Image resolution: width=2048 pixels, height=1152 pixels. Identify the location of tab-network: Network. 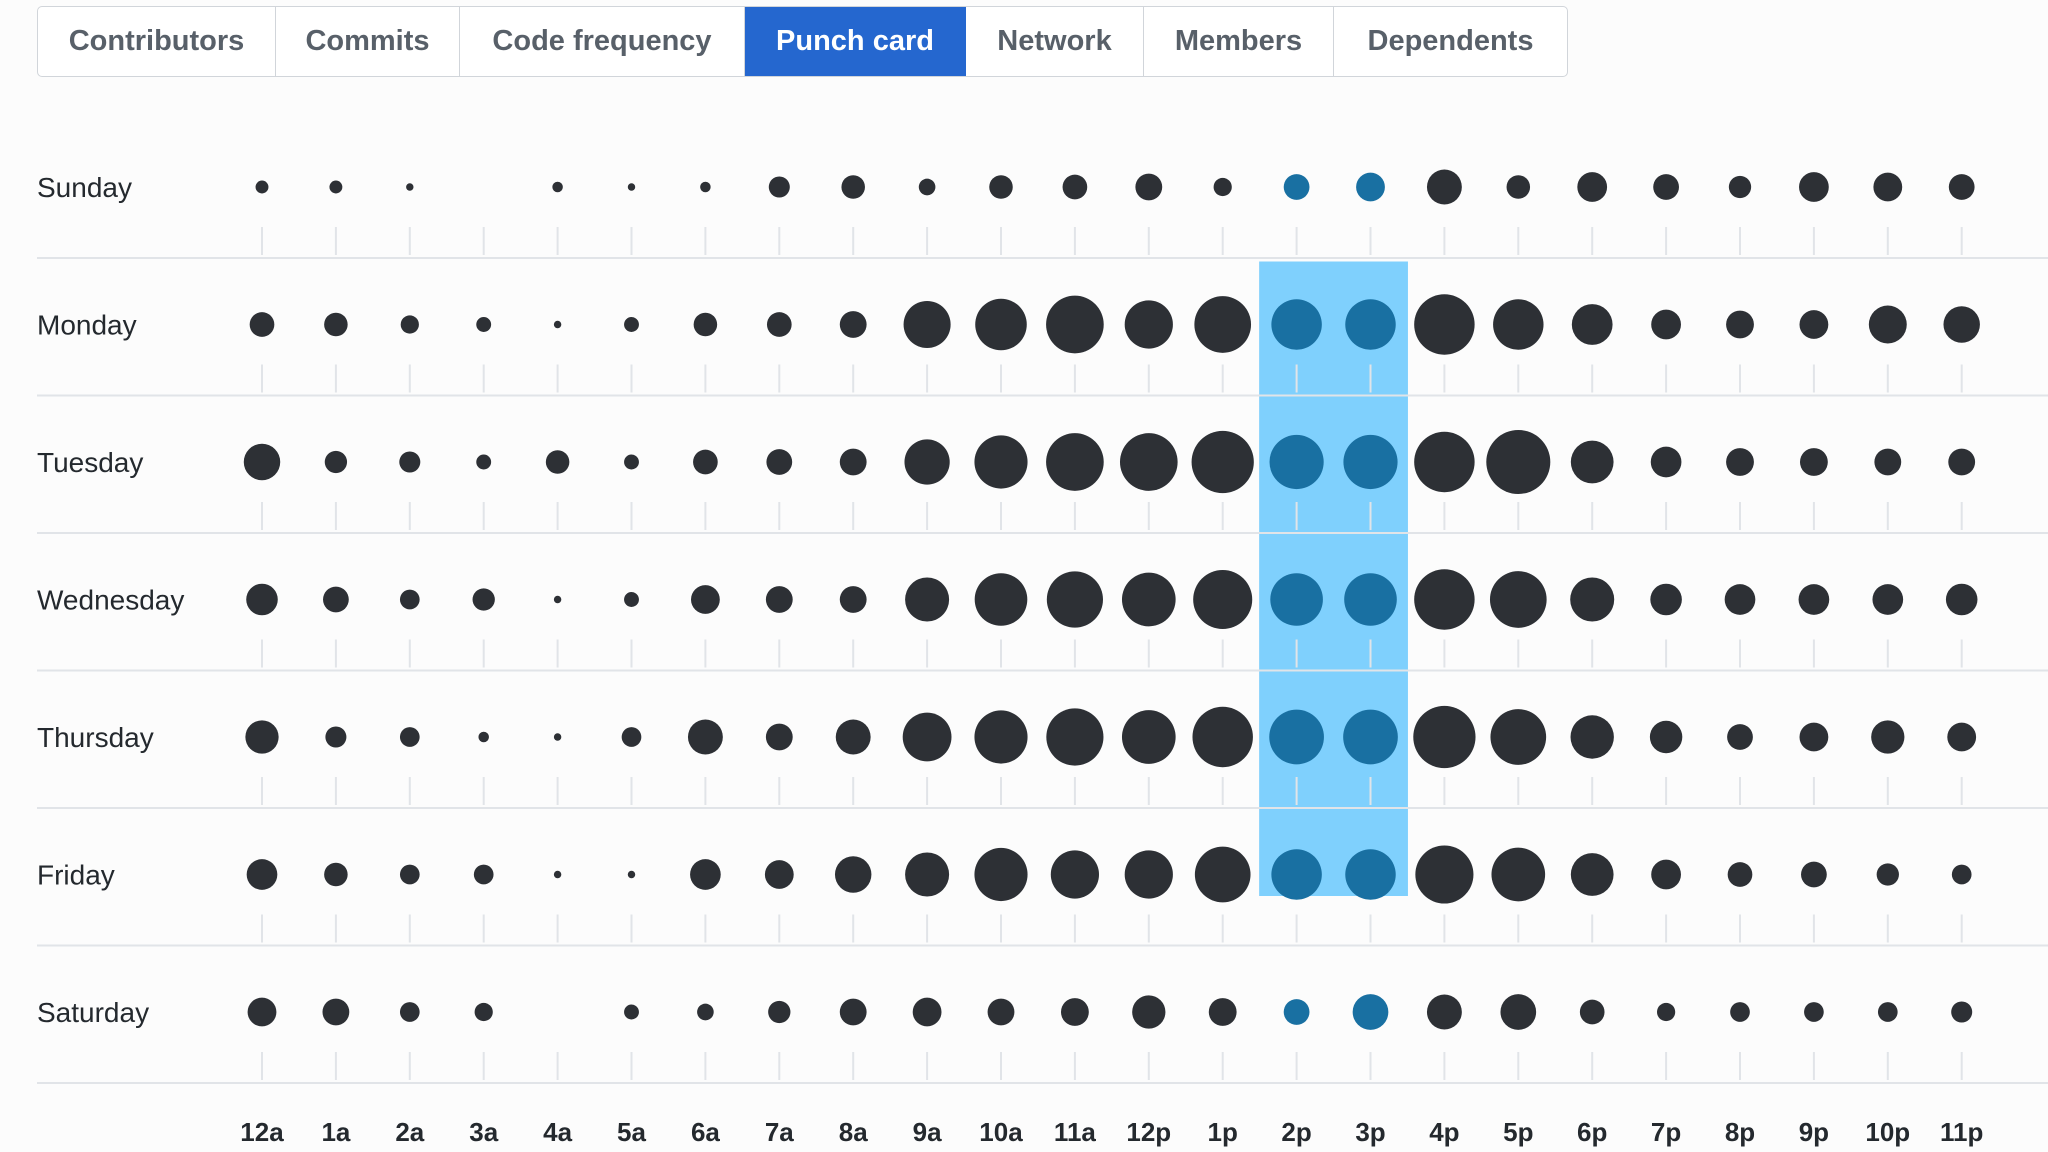
(1055, 41).